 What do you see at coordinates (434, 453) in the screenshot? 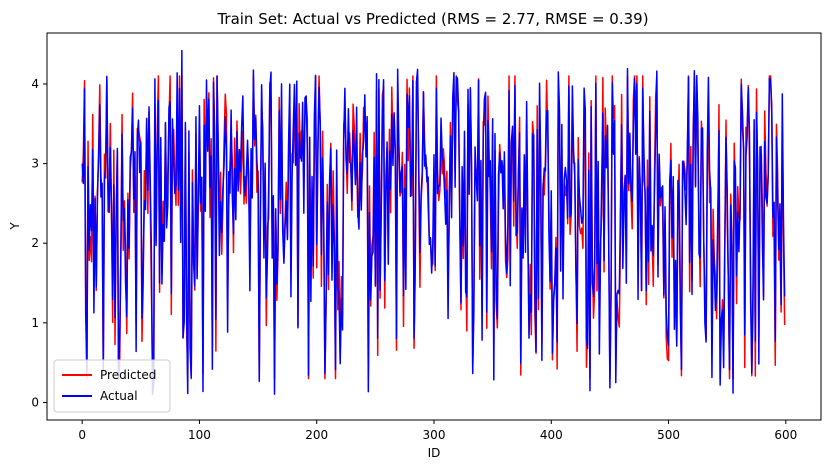
I see `x-axis-label: ID` at bounding box center [434, 453].